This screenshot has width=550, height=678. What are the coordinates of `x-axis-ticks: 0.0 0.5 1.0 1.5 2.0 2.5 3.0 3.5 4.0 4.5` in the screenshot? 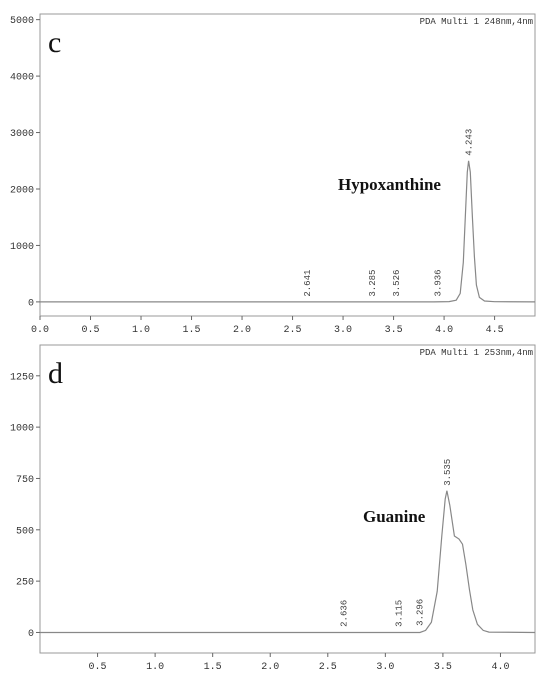 It's located at (267, 326).